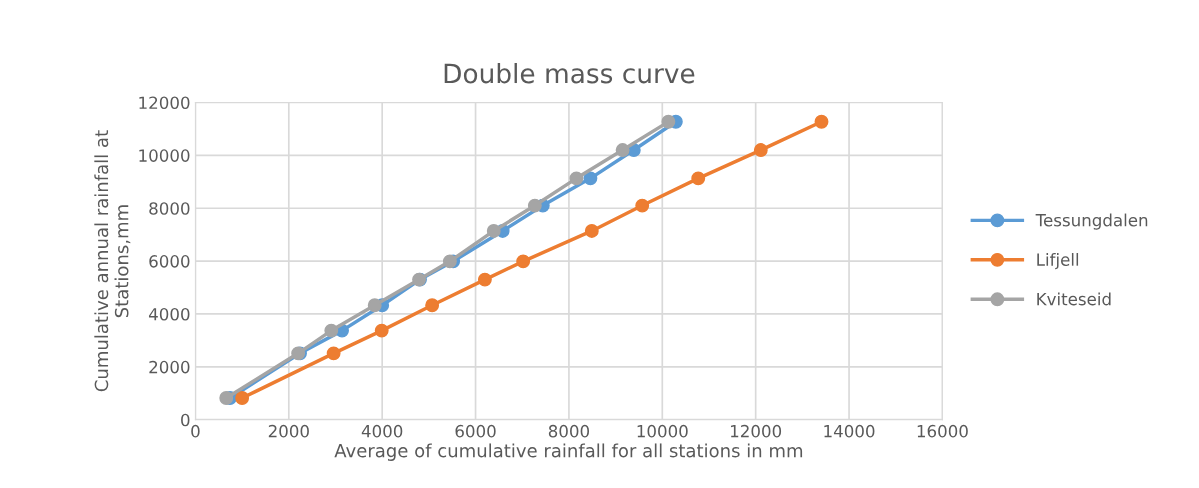  What do you see at coordinates (185, 420) in the screenshot?
I see `y-tick-label: 0` at bounding box center [185, 420].